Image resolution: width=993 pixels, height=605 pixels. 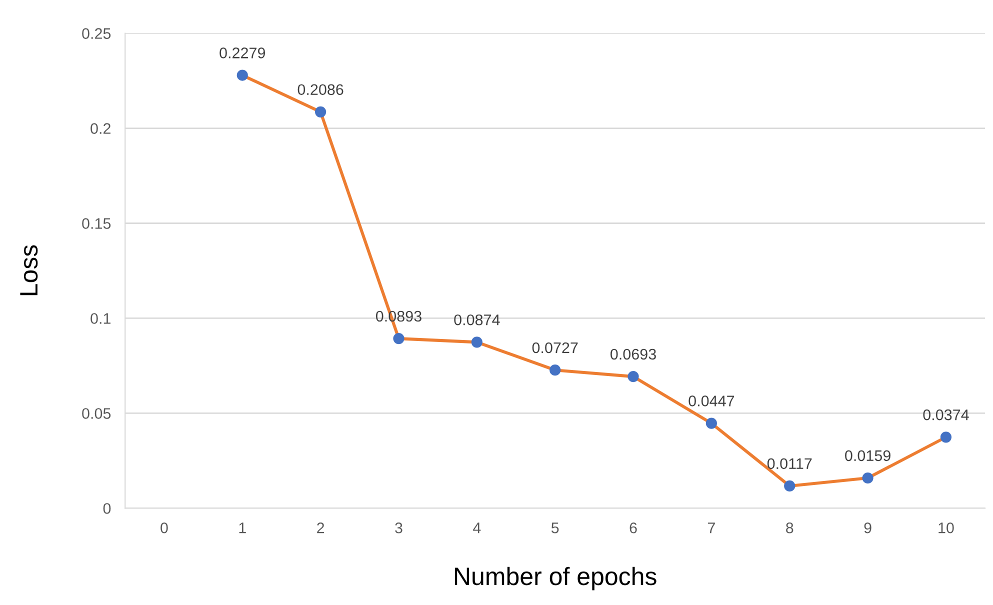 What do you see at coordinates (96, 413) in the screenshot?
I see `y-tick-label: 0.05` at bounding box center [96, 413].